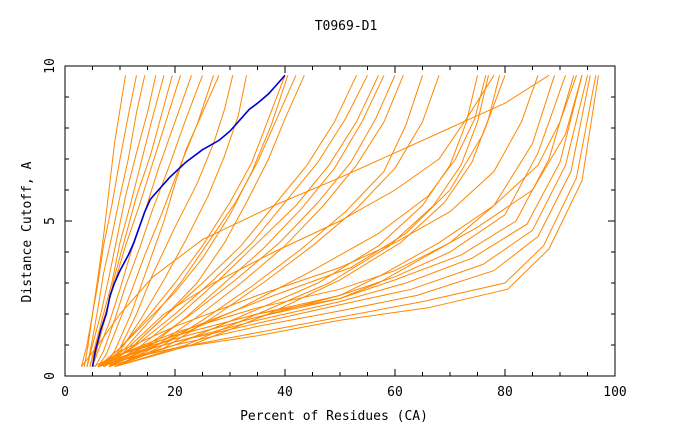 The image size is (680, 440). I want to click on x-tick-label: 100, so click(614, 392).